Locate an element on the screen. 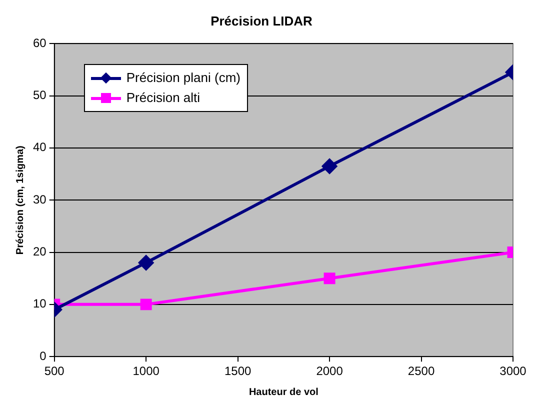 This screenshot has width=535, height=406. x-axis-title: Hauteur de vol is located at coordinates (283, 392).